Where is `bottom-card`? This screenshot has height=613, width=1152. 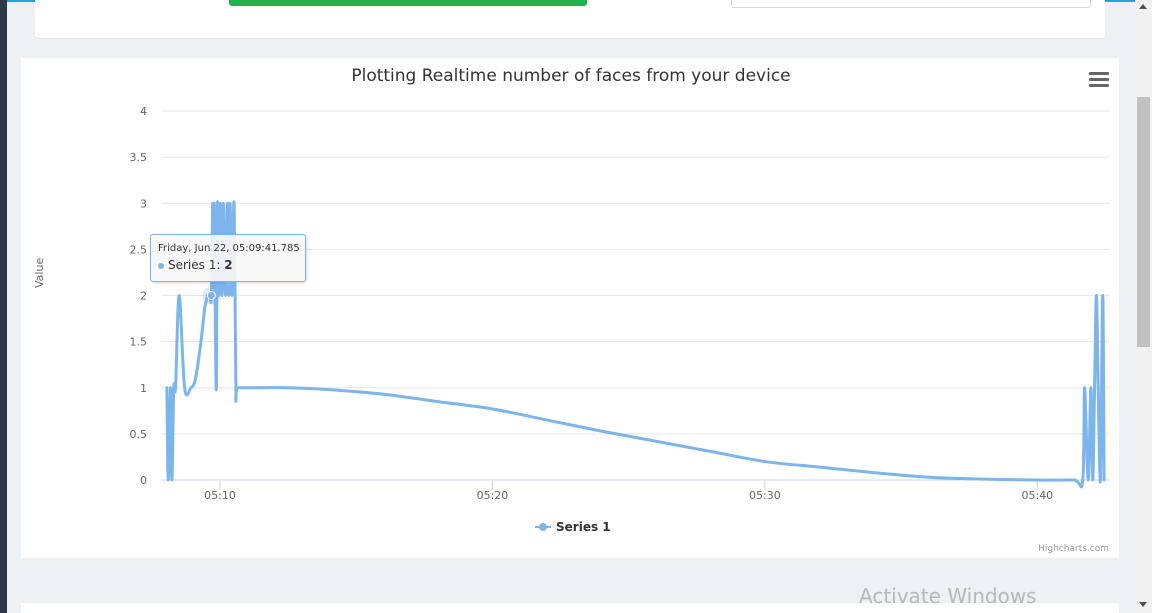 bottom-card is located at coordinates (570, 608).